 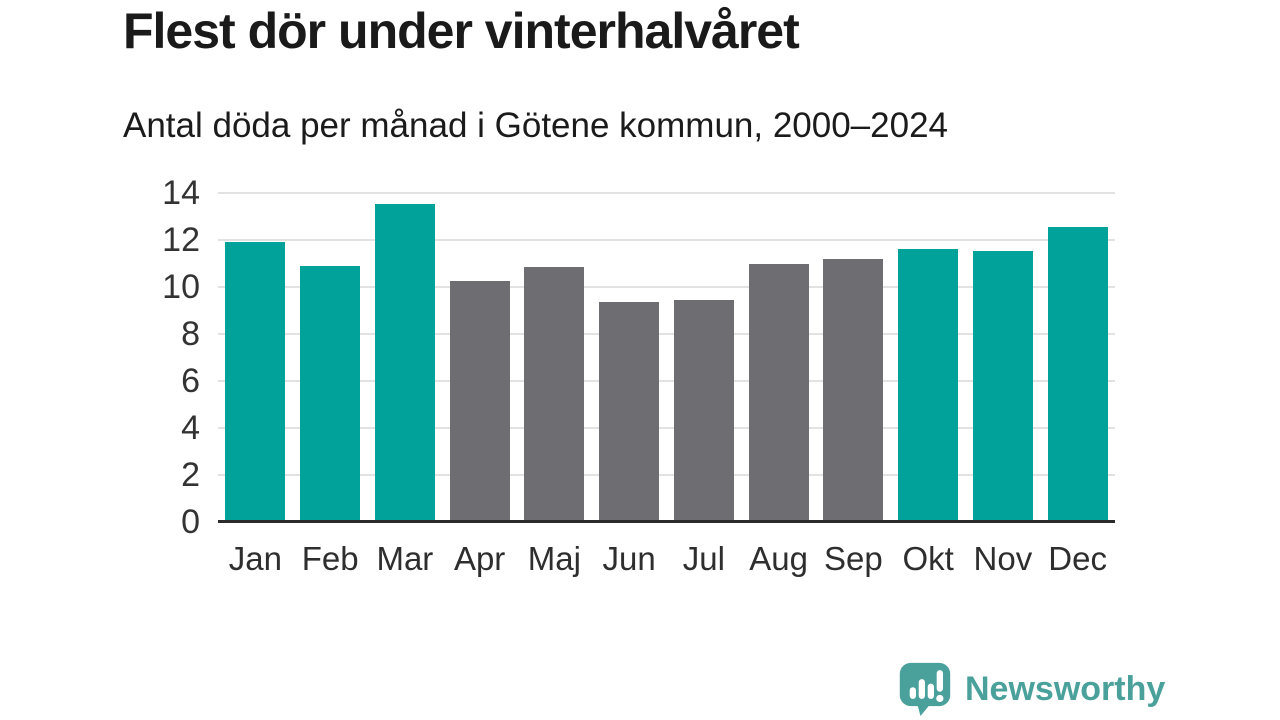 What do you see at coordinates (181, 240) in the screenshot?
I see `y-tick-label-12: 12` at bounding box center [181, 240].